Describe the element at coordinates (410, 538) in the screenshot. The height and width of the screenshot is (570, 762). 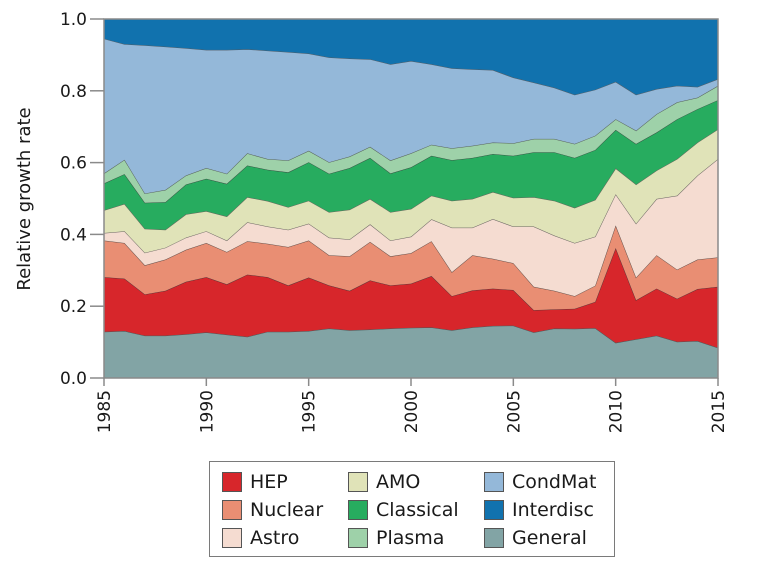
I see `legend-label: Plasma` at that location.